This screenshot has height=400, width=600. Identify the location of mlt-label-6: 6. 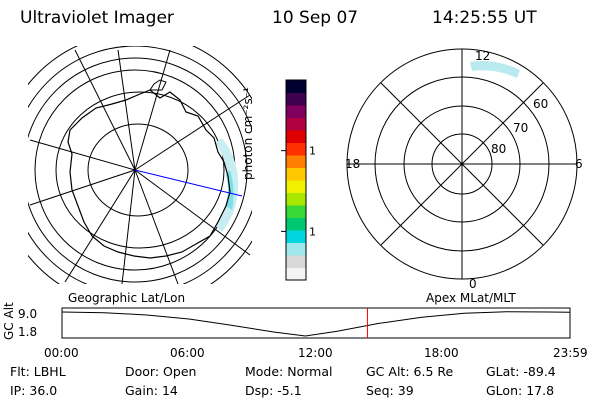
(579, 164).